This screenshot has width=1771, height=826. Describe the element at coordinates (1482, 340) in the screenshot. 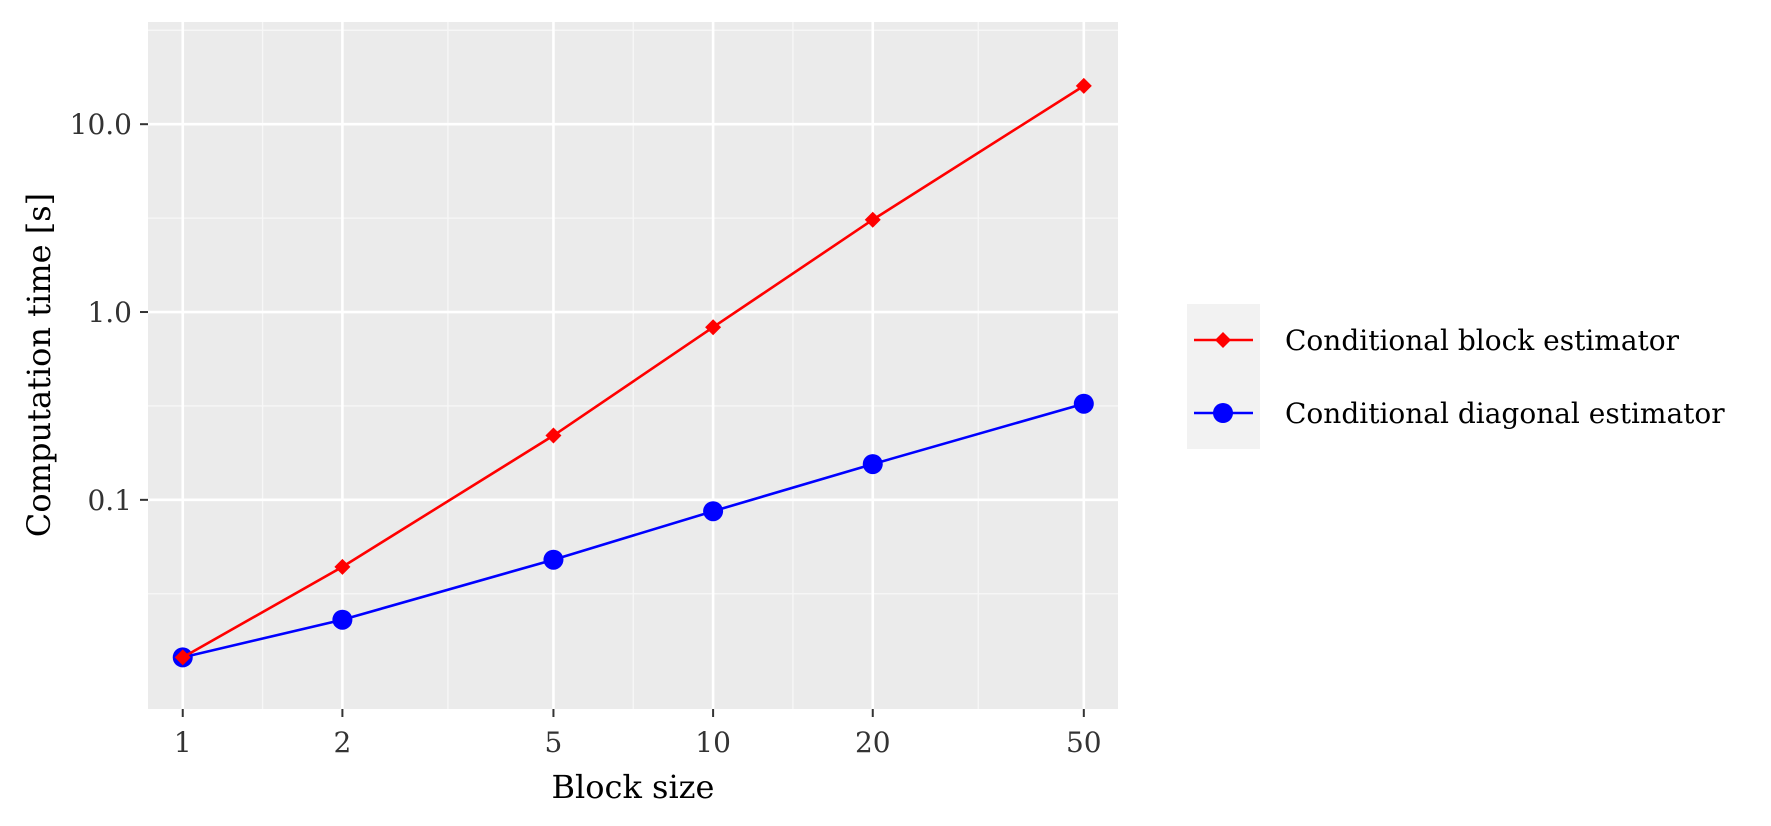

I see `legend-label: Conditional block estimator` at that location.